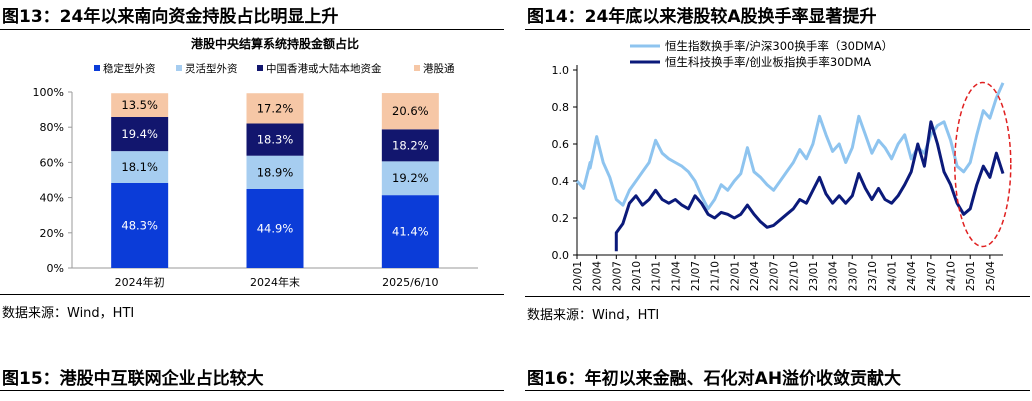 The image size is (1032, 401). What do you see at coordinates (275, 282) in the screenshot?
I see `x-tick-label: 2024年末` at bounding box center [275, 282].